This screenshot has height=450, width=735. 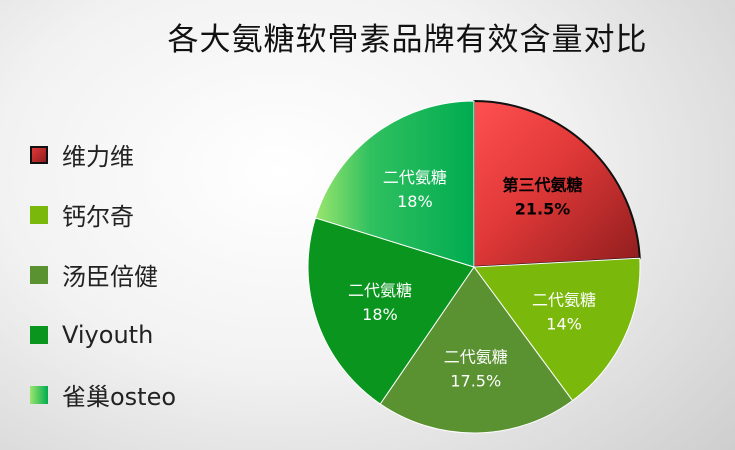 What do you see at coordinates (98, 157) in the screenshot?
I see `legend-label: 维力维` at bounding box center [98, 157].